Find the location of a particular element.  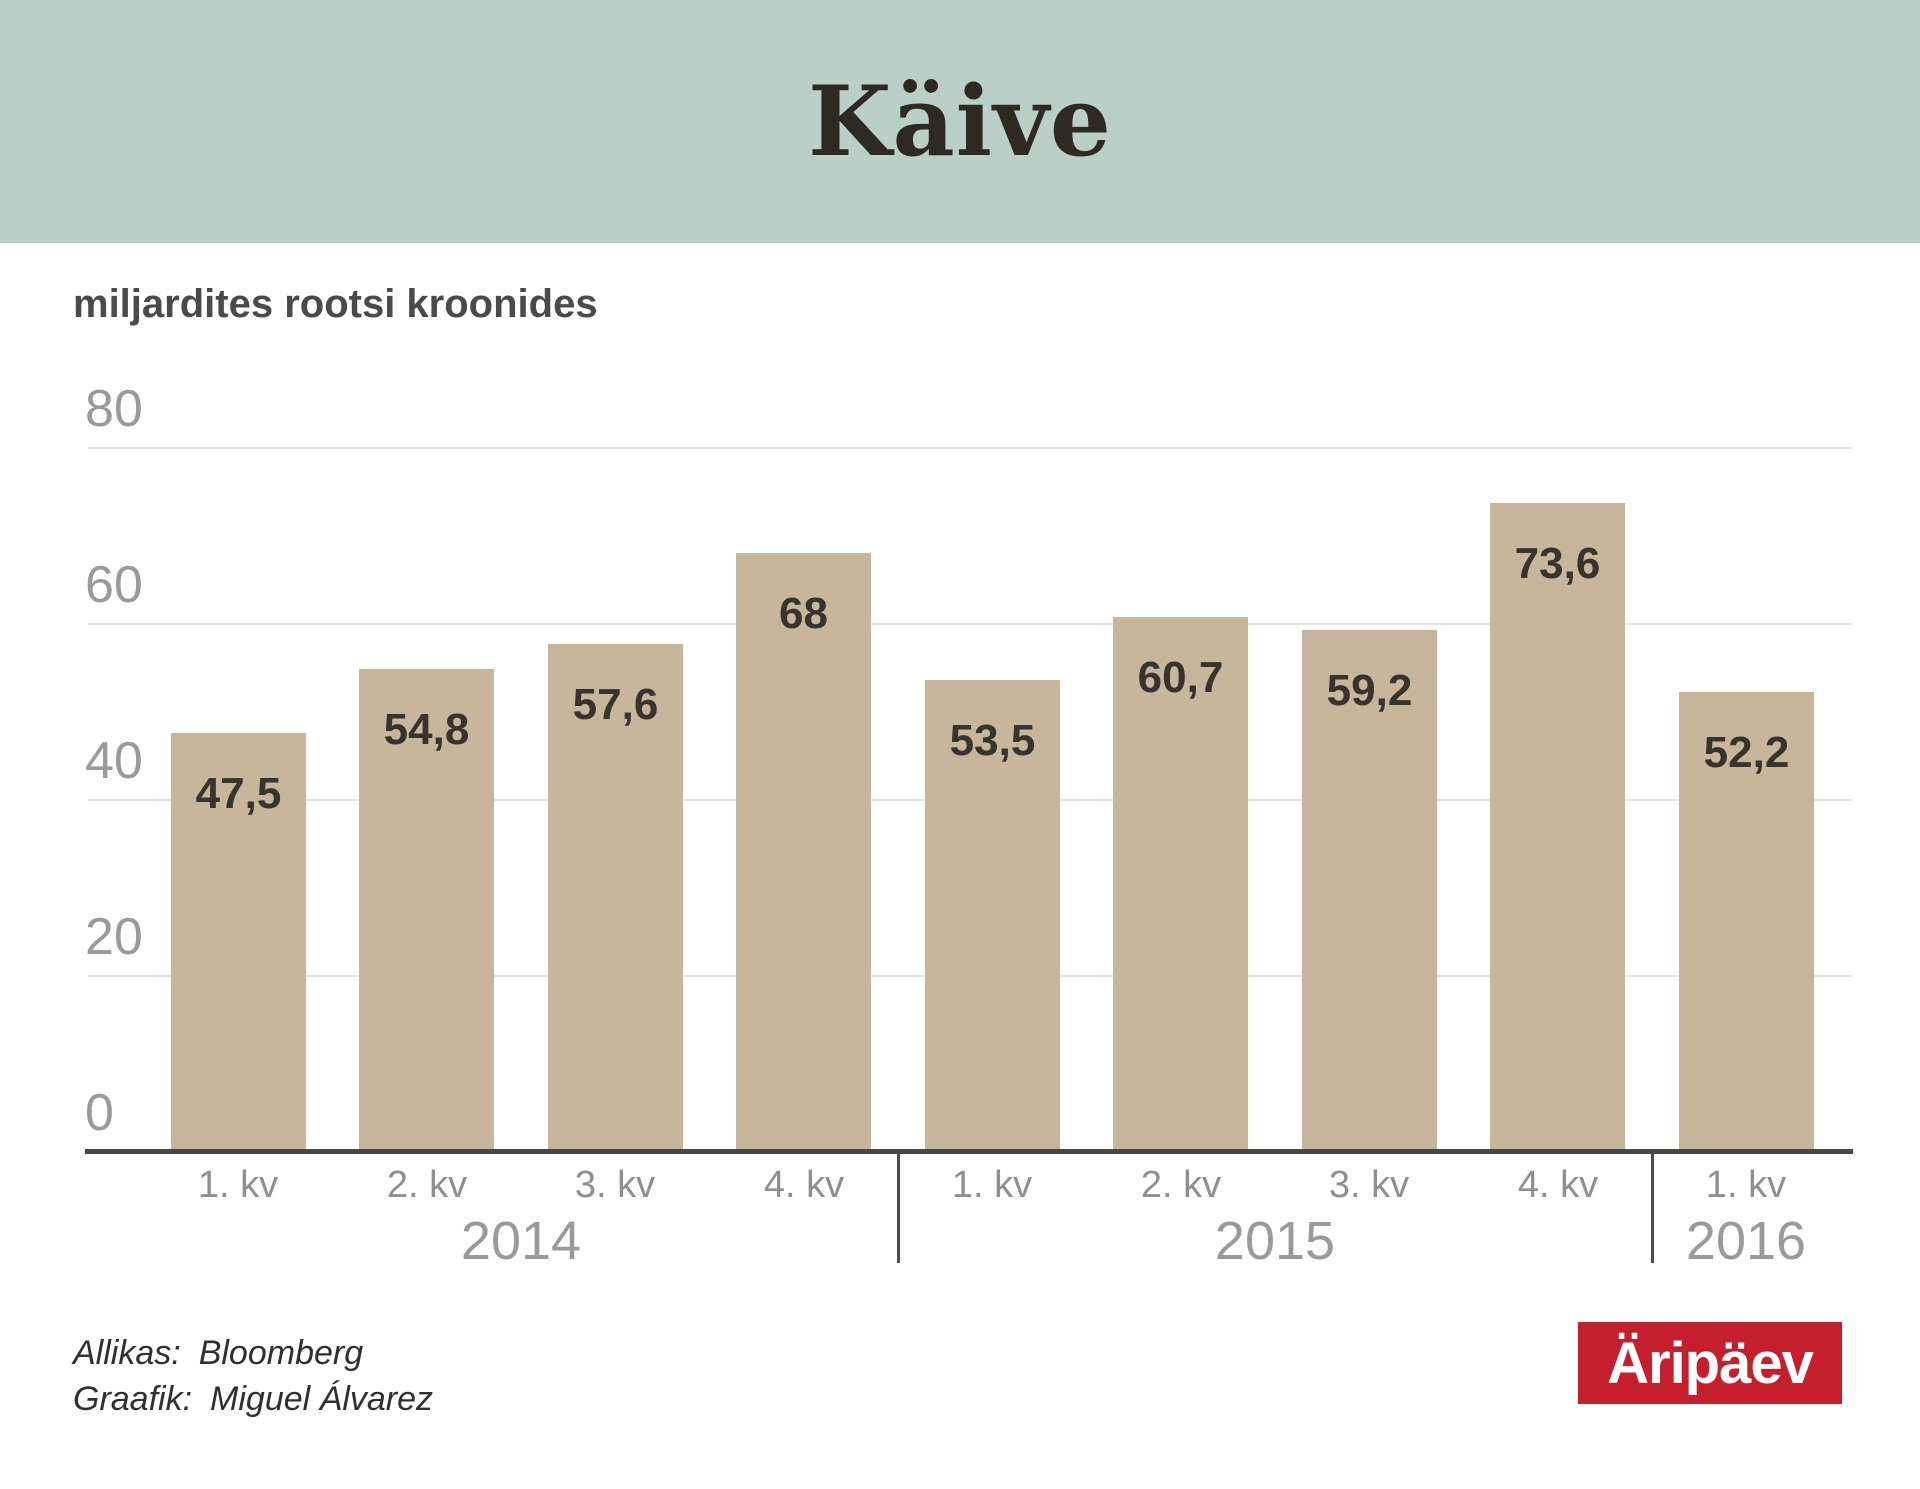

source-label: Allikas: is located at coordinates (127, 1353).